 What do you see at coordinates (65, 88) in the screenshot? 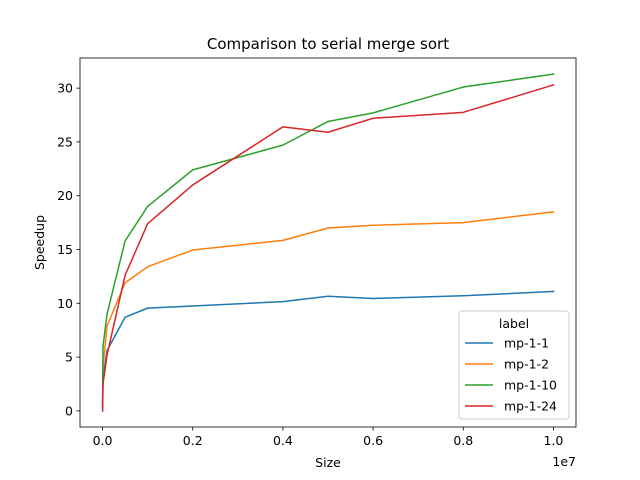
I see `y-tick-label: 30` at bounding box center [65, 88].